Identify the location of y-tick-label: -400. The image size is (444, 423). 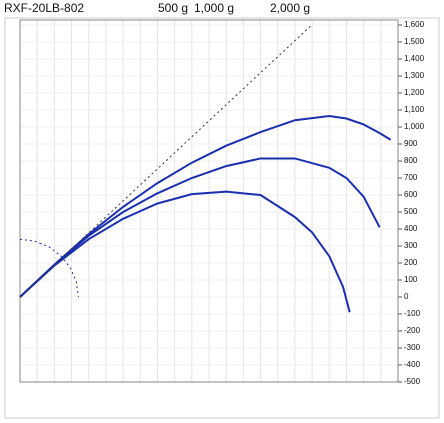
(412, 364).